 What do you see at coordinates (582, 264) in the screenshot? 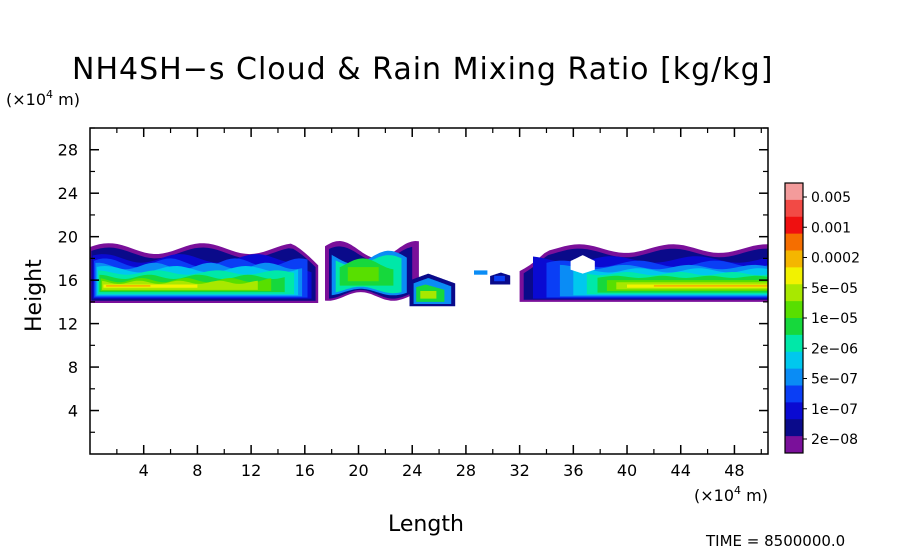
I see `east-deck-gap` at bounding box center [582, 264].